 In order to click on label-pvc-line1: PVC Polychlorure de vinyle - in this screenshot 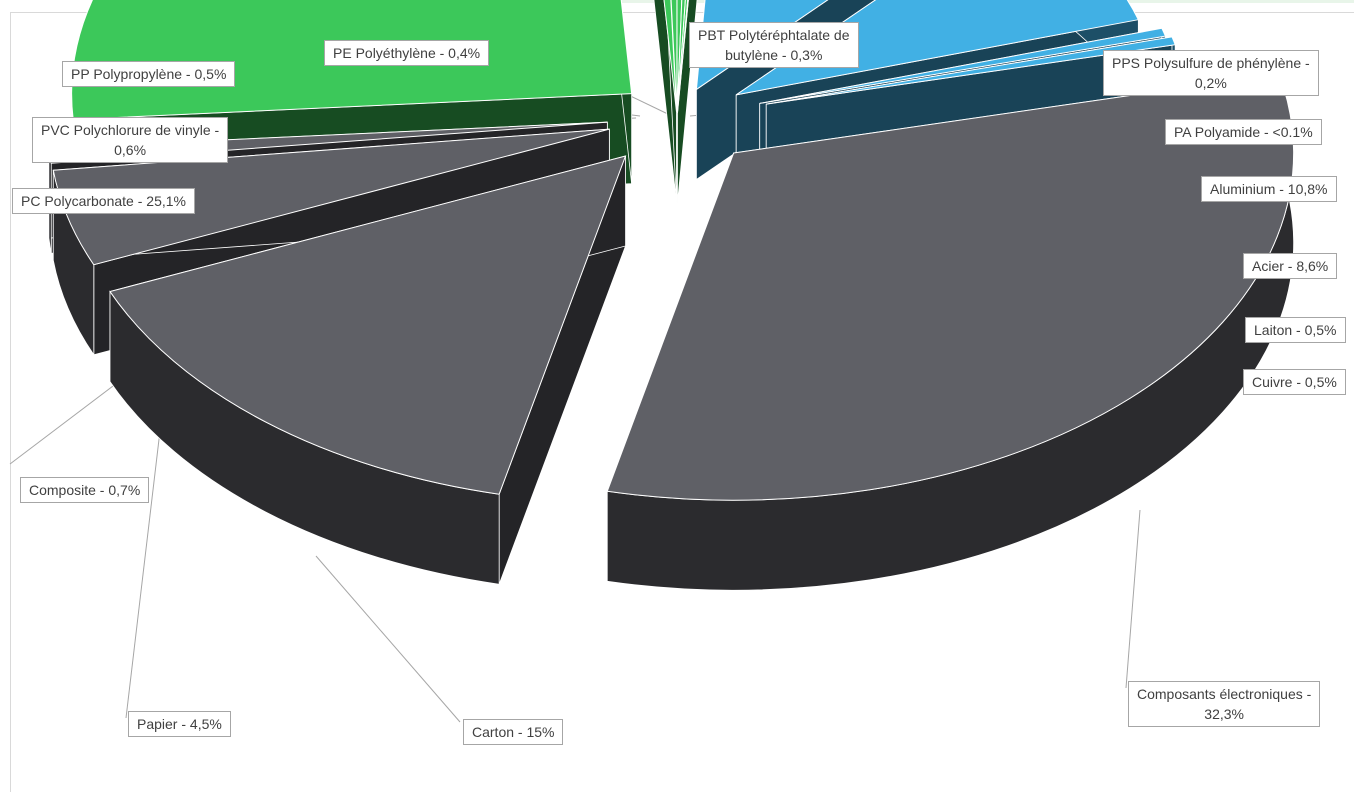, I will do `click(130, 130)`.